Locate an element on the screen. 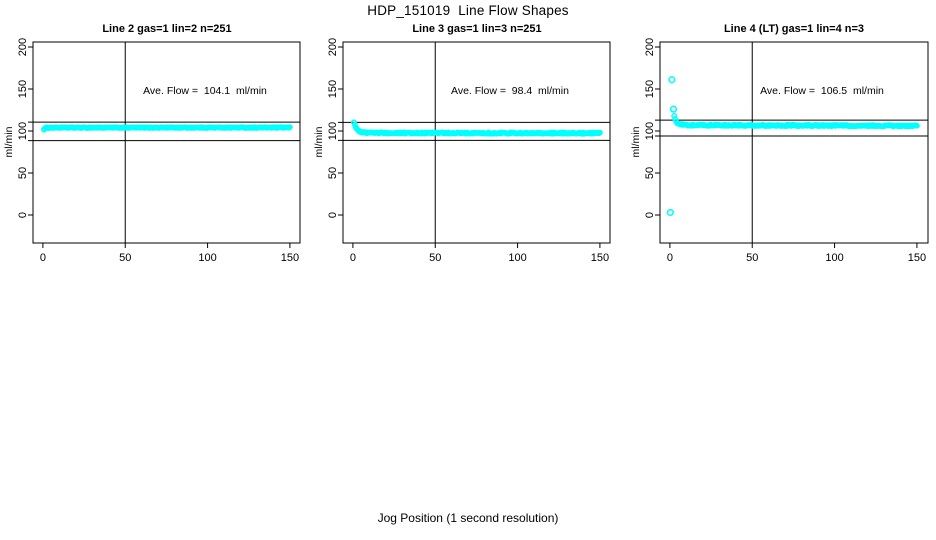 The width and height of the screenshot is (936, 540). x-axis-label: Jog Position (1 second resolution) is located at coordinates (468, 518).